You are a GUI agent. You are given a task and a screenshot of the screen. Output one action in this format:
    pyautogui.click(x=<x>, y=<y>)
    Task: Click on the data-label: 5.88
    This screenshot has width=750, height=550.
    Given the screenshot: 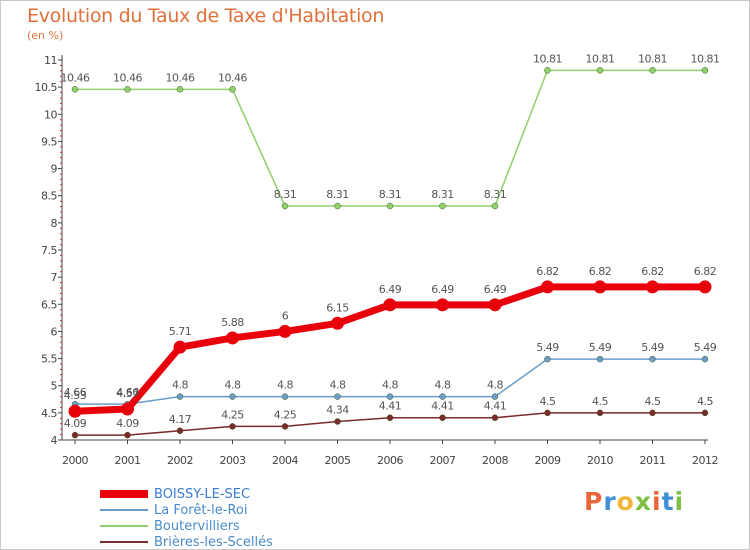 What is the action you would take?
    pyautogui.click(x=232, y=322)
    